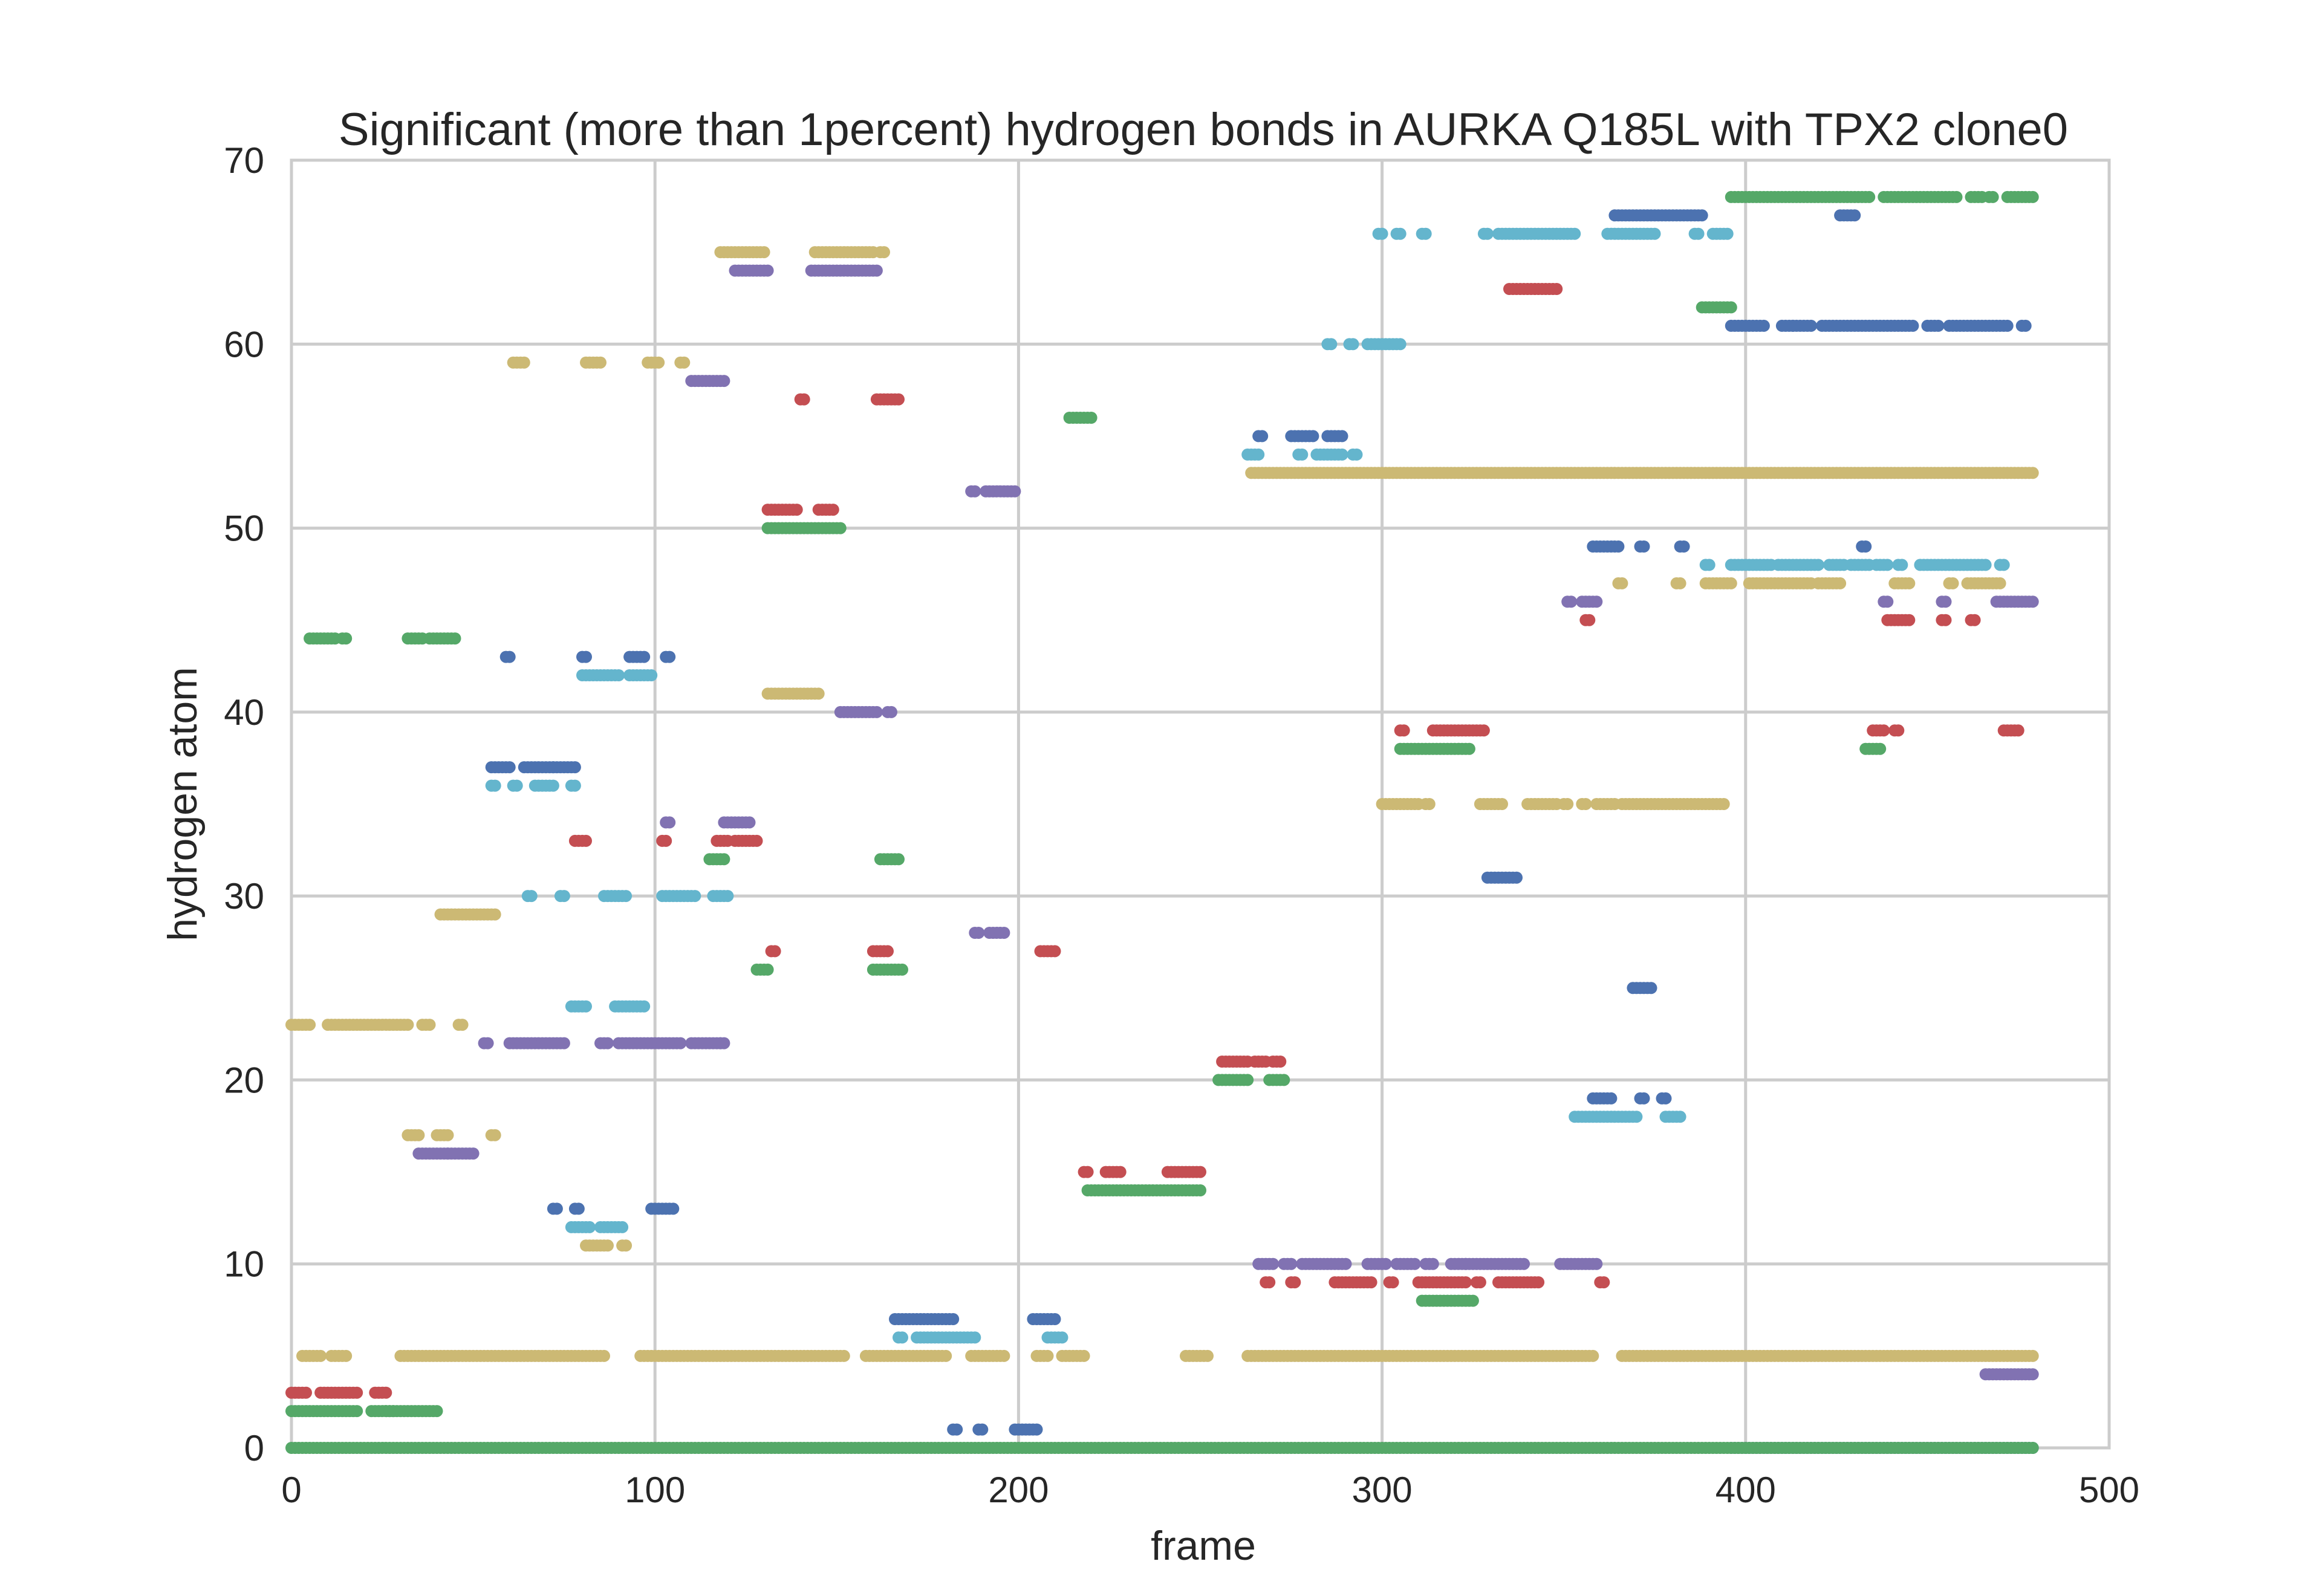 The image size is (2322, 1596). Describe the element at coordinates (1018, 1490) in the screenshot. I see `x-tick-label: 200` at that location.